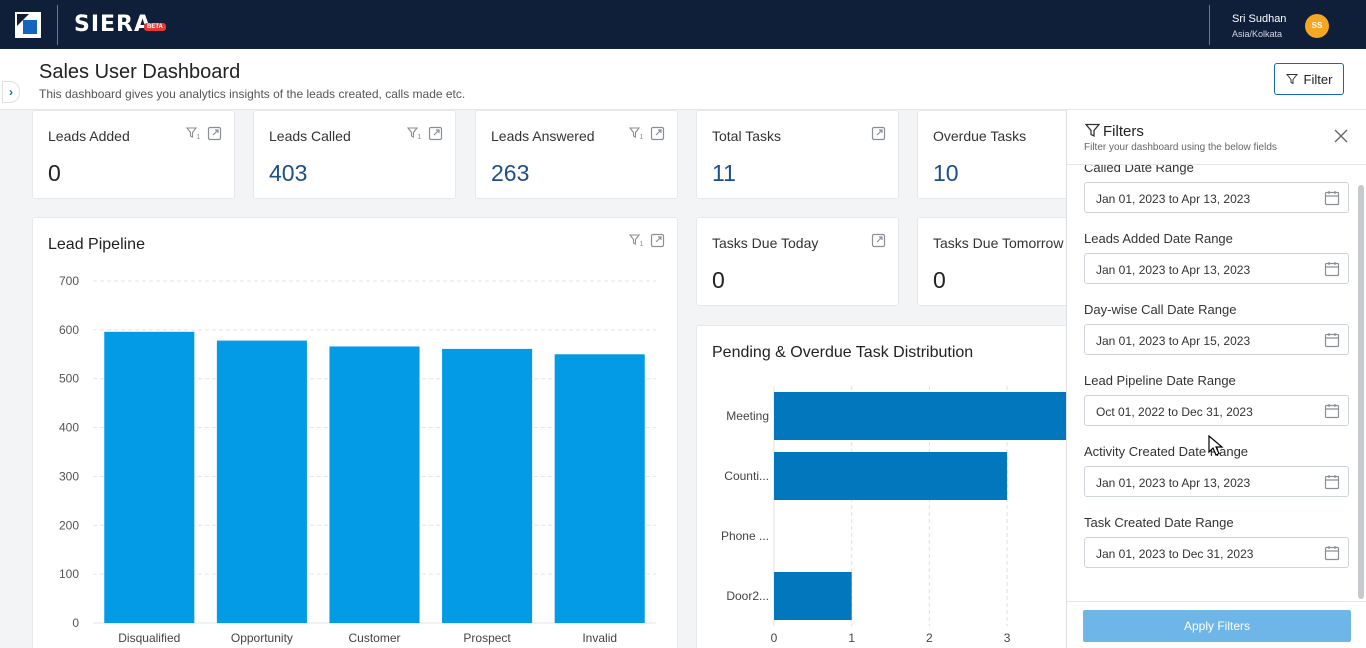 The width and height of the screenshot is (1366, 648). What do you see at coordinates (75, 623) in the screenshot?
I see `y-tick-label: 0` at bounding box center [75, 623].